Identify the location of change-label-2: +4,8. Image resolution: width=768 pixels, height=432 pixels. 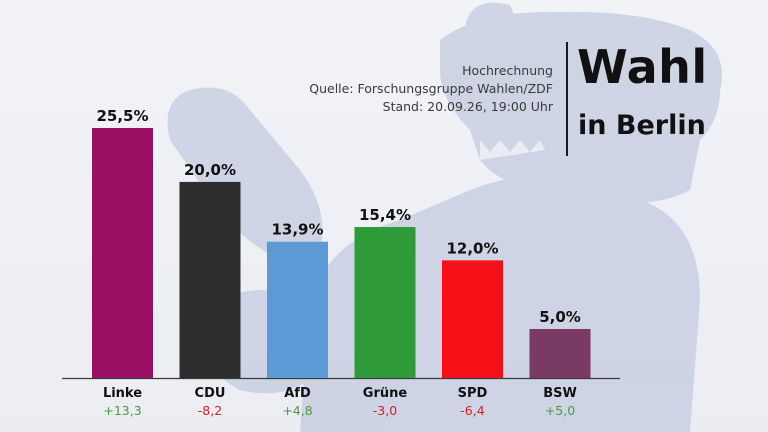
(297, 410).